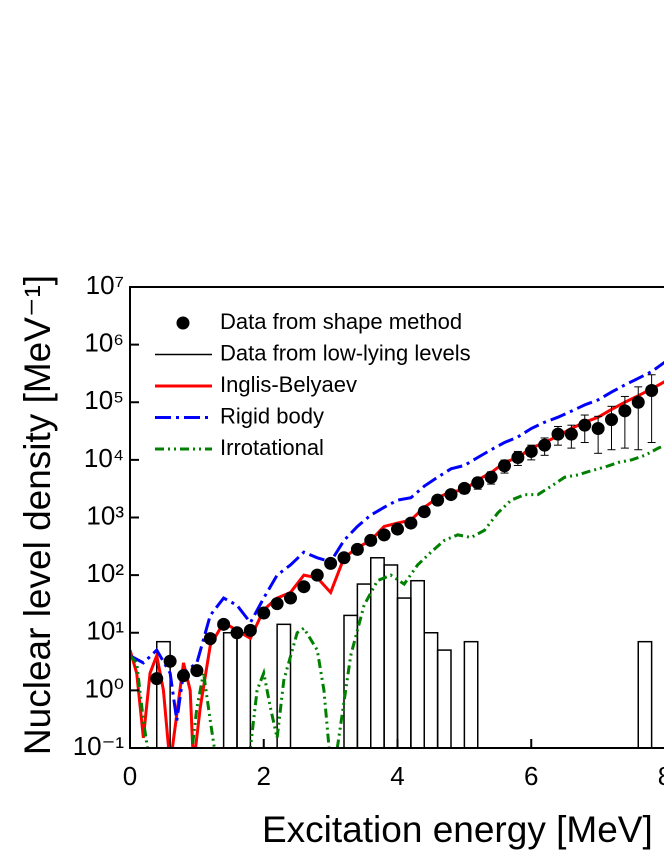 This screenshot has height=860, width=664. What do you see at coordinates (105, 573) in the screenshot?
I see `y-tick-label: 10²` at bounding box center [105, 573].